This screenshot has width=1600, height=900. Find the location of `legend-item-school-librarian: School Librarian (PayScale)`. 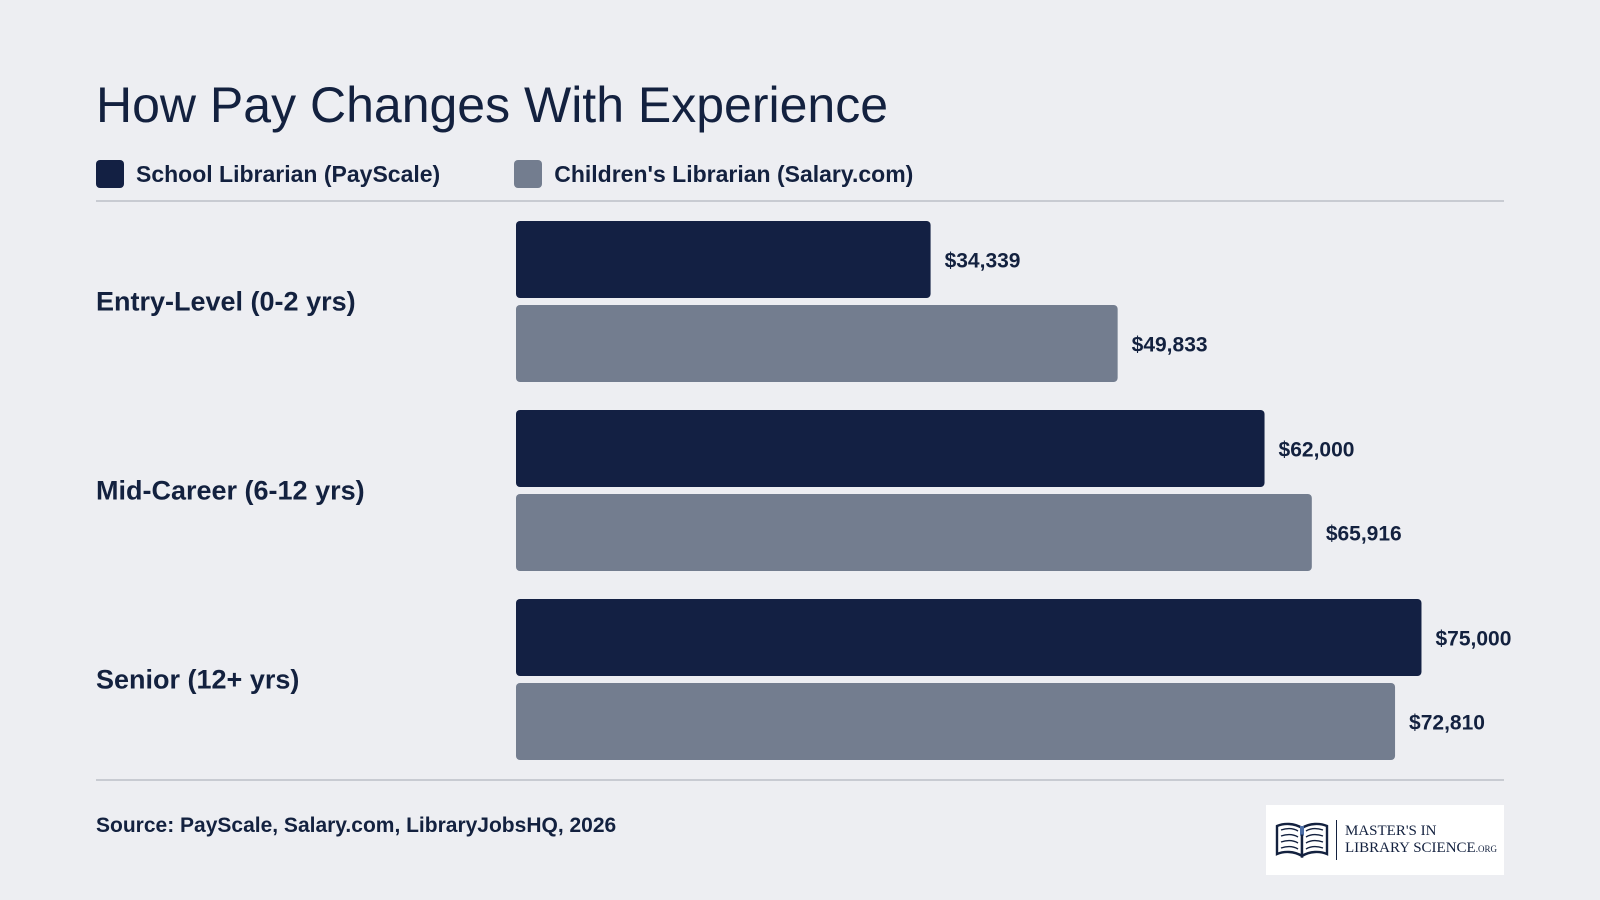

legend-item-school-librarian: School Librarian (PayScale) is located at coordinates (268, 174).